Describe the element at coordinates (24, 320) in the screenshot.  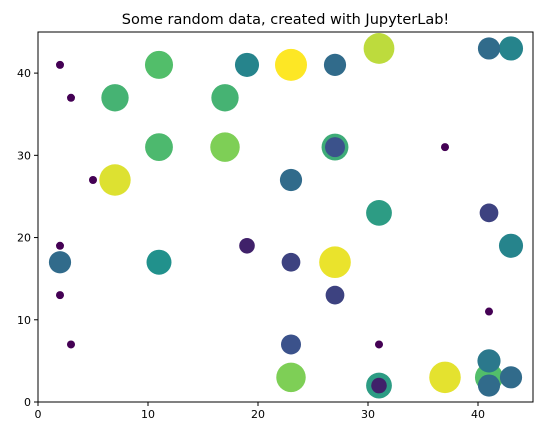
I see `y-tick-label: 10` at that location.